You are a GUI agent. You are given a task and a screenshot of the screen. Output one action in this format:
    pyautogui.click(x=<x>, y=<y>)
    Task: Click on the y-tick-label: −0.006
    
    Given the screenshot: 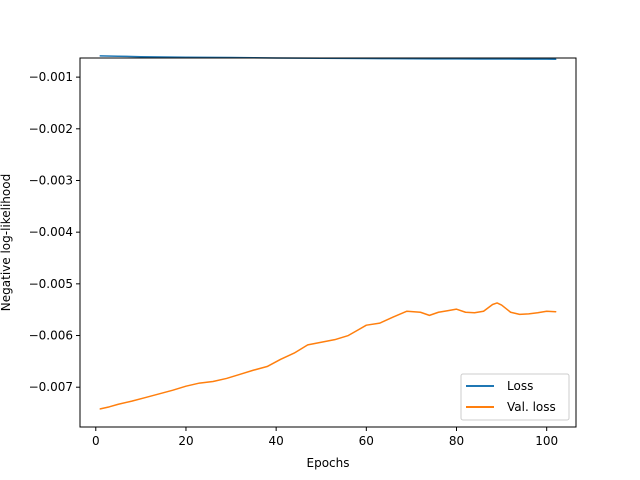 What is the action you would take?
    pyautogui.click(x=51, y=336)
    